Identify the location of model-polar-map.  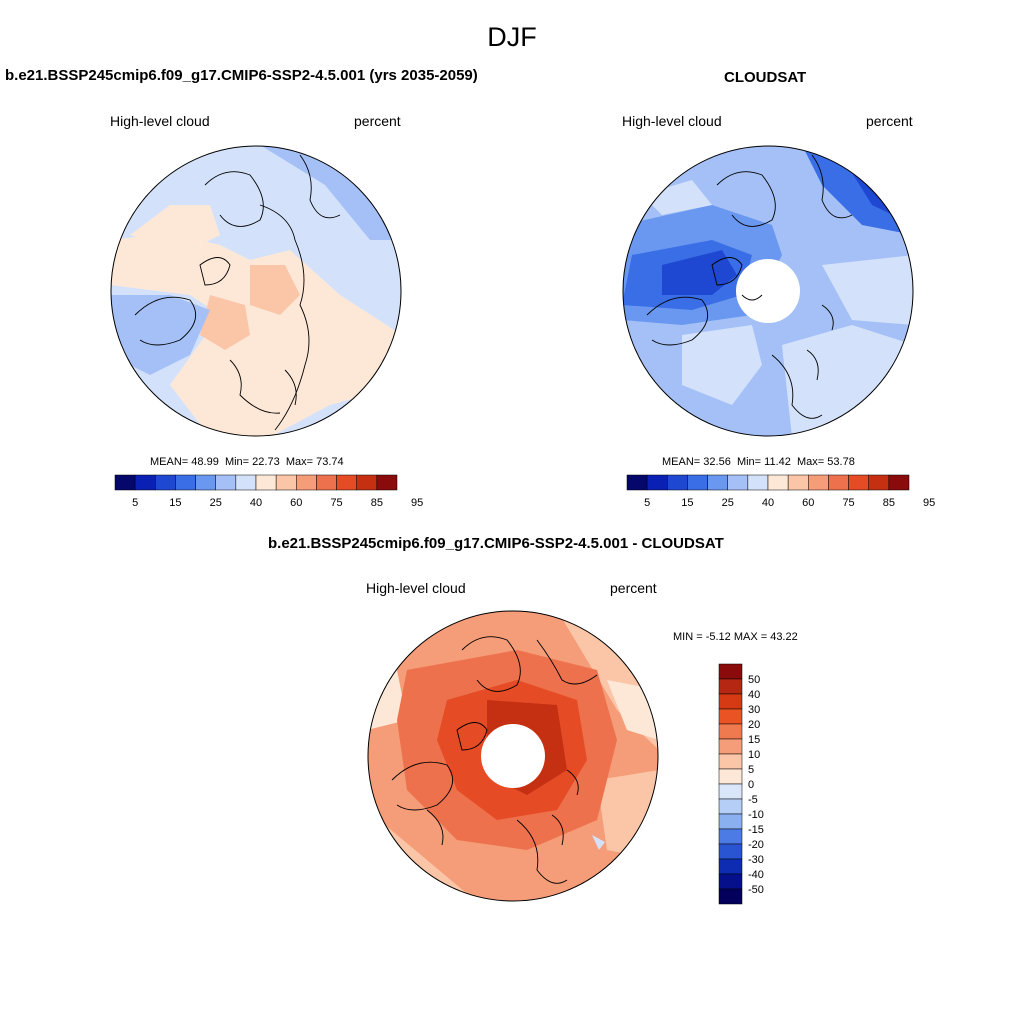
(256, 291).